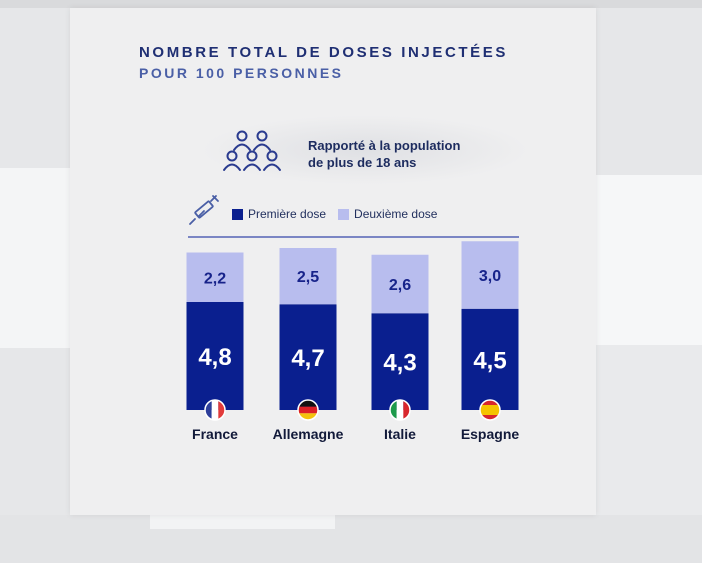  I want to click on legend-first-dose: Première dose, so click(279, 214).